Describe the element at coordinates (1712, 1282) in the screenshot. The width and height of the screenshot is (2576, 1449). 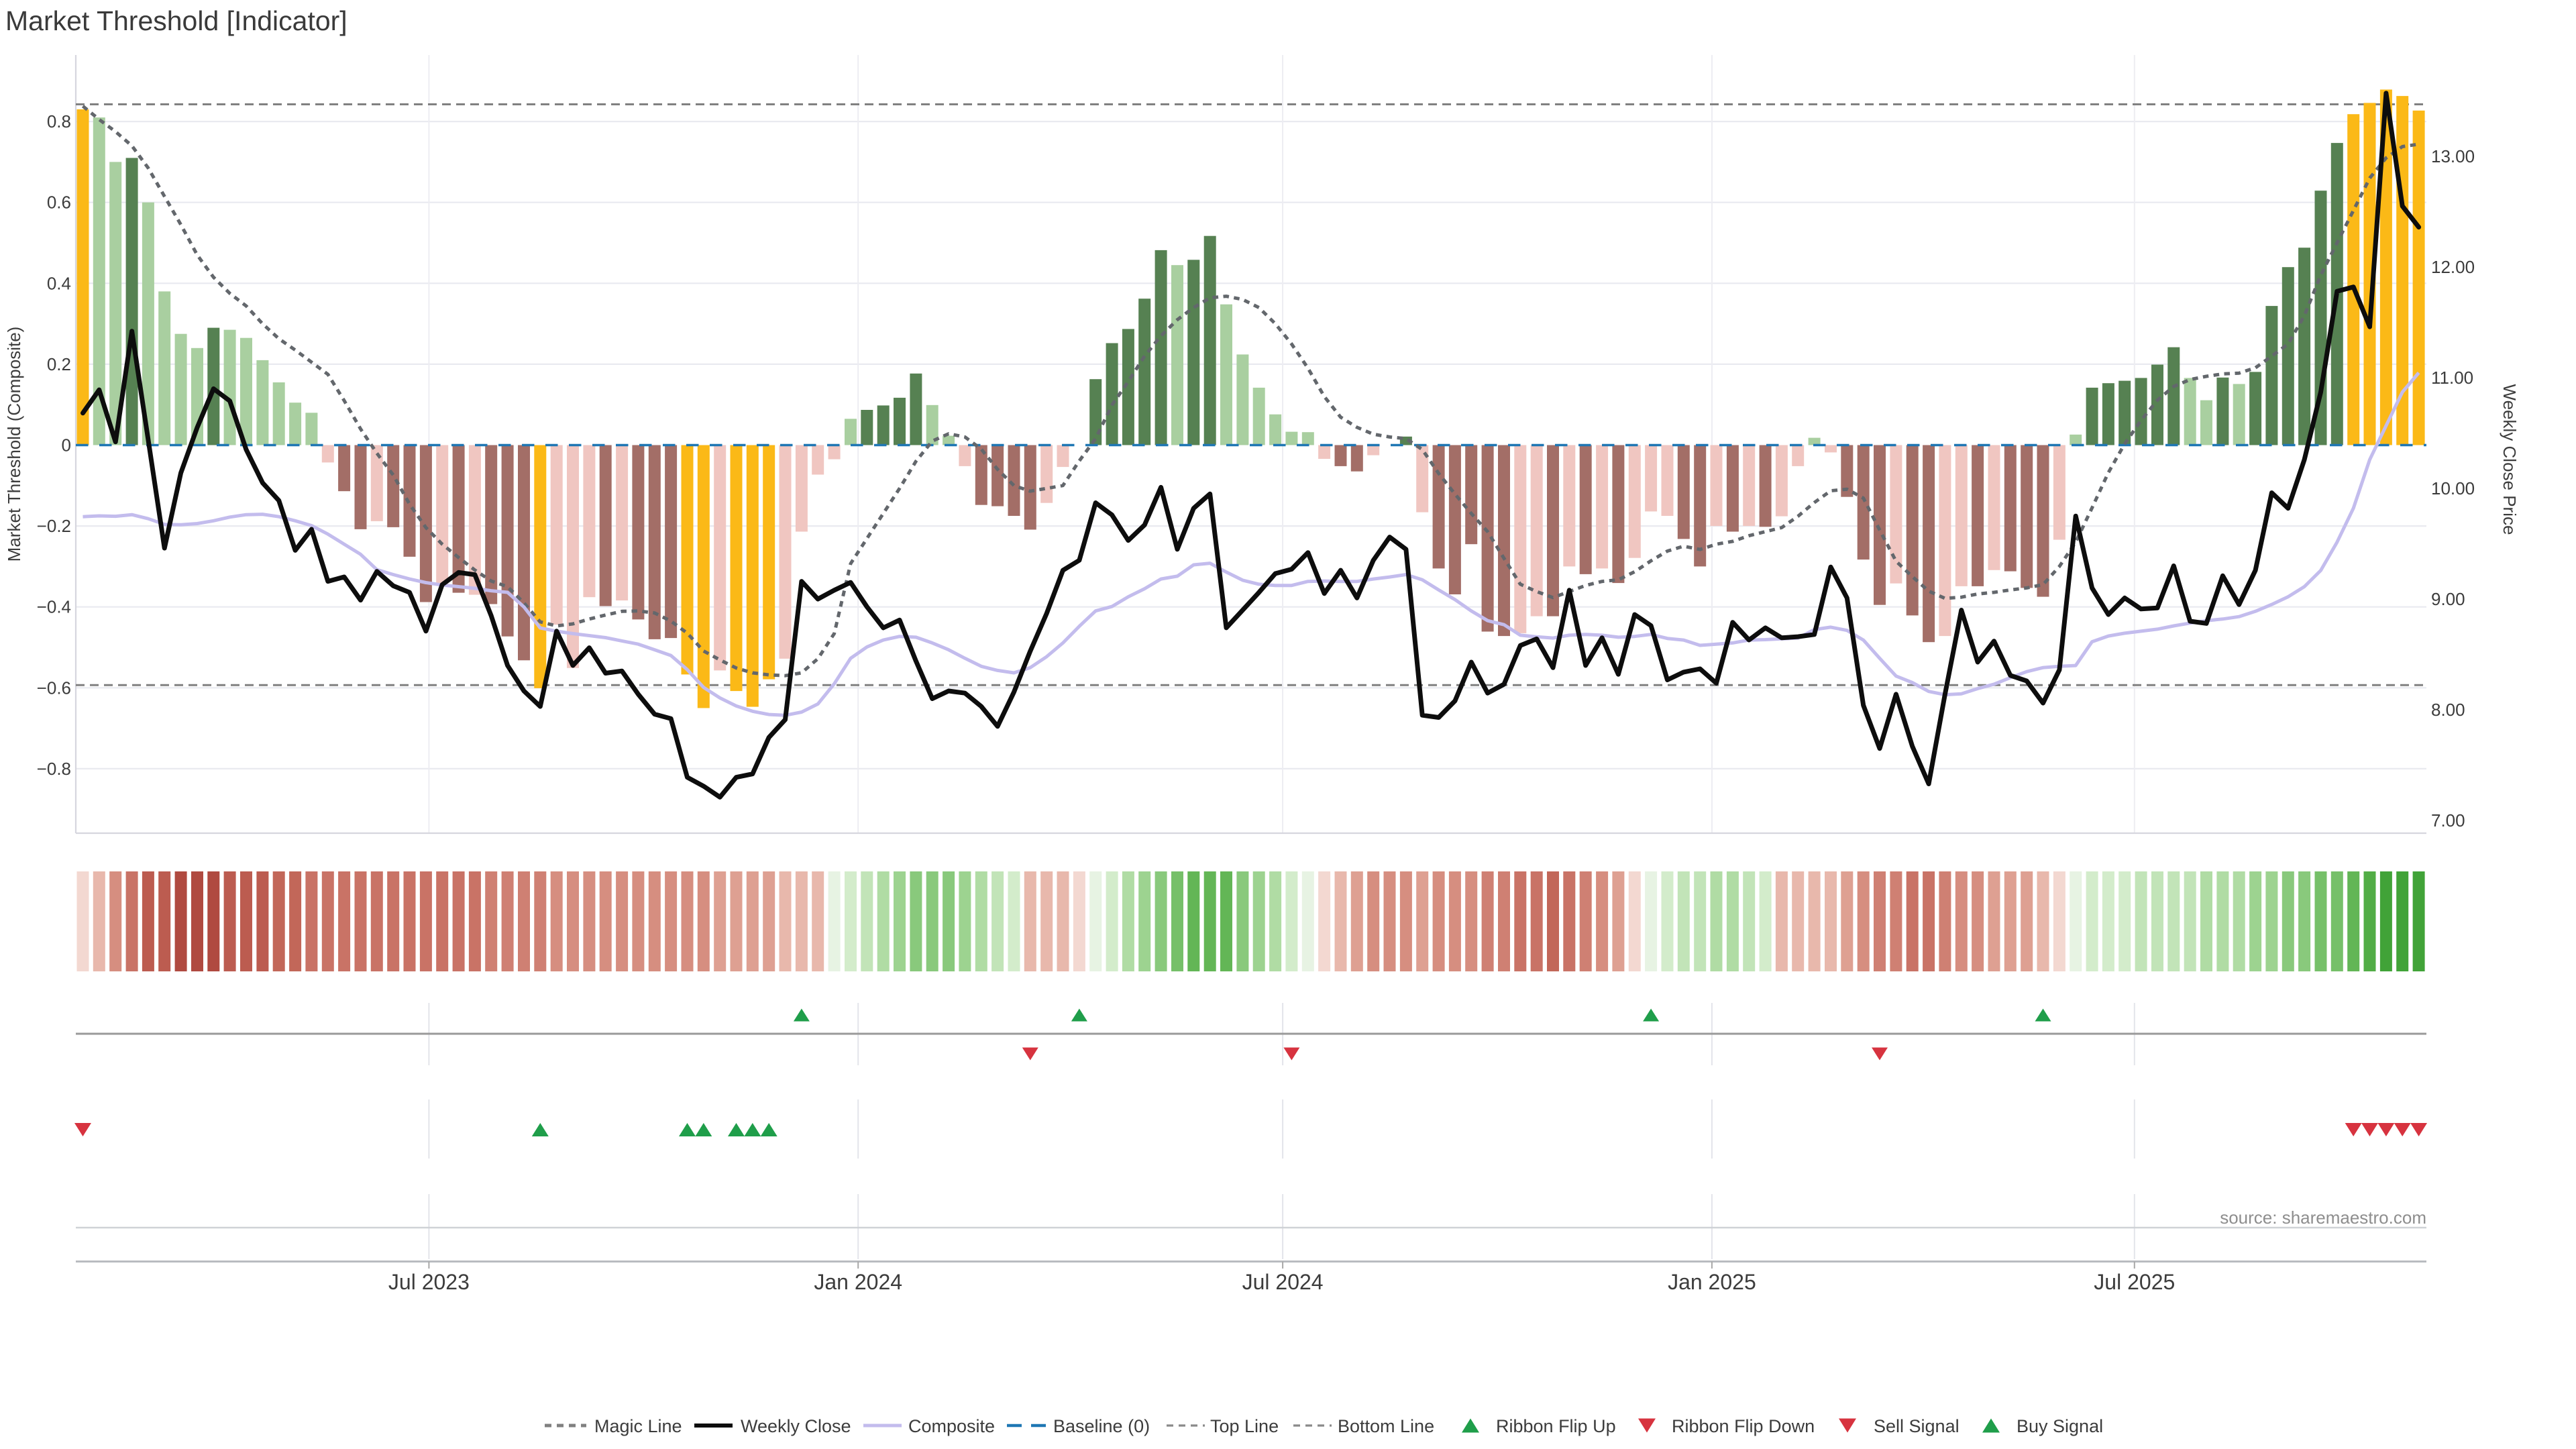
I see `svg-text: Jan 2025` at that location.